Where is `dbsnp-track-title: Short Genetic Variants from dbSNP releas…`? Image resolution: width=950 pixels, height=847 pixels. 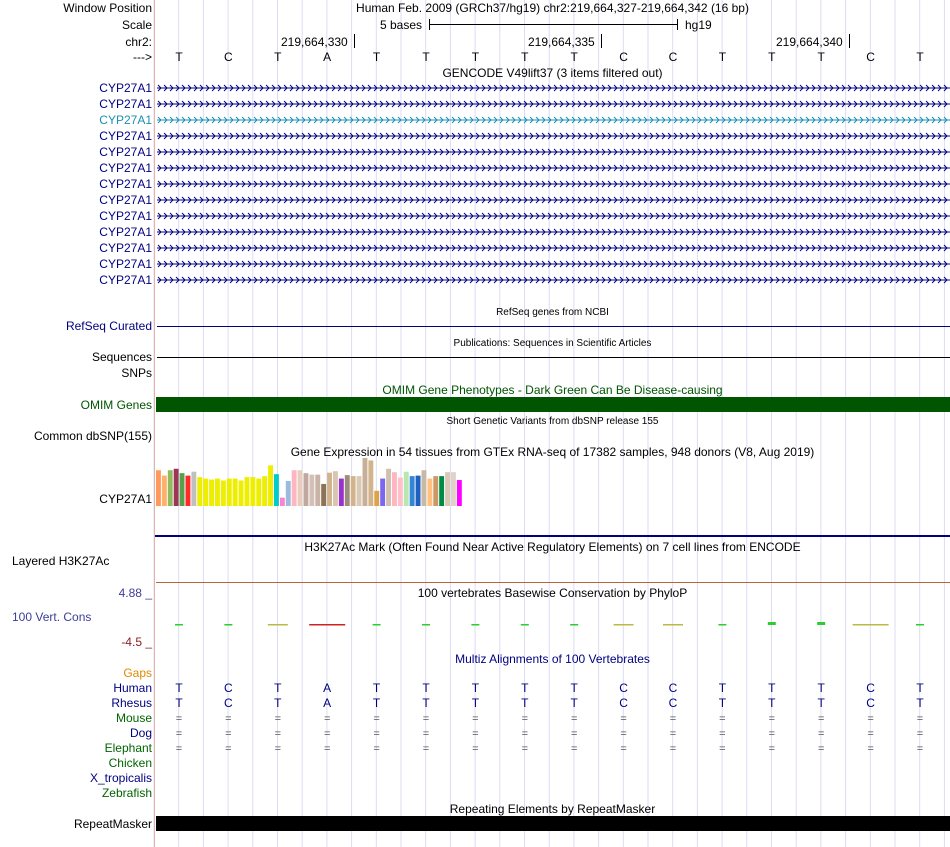
dbsnp-track-title: Short Genetic Variants from dbSNP releas… is located at coordinates (552, 421).